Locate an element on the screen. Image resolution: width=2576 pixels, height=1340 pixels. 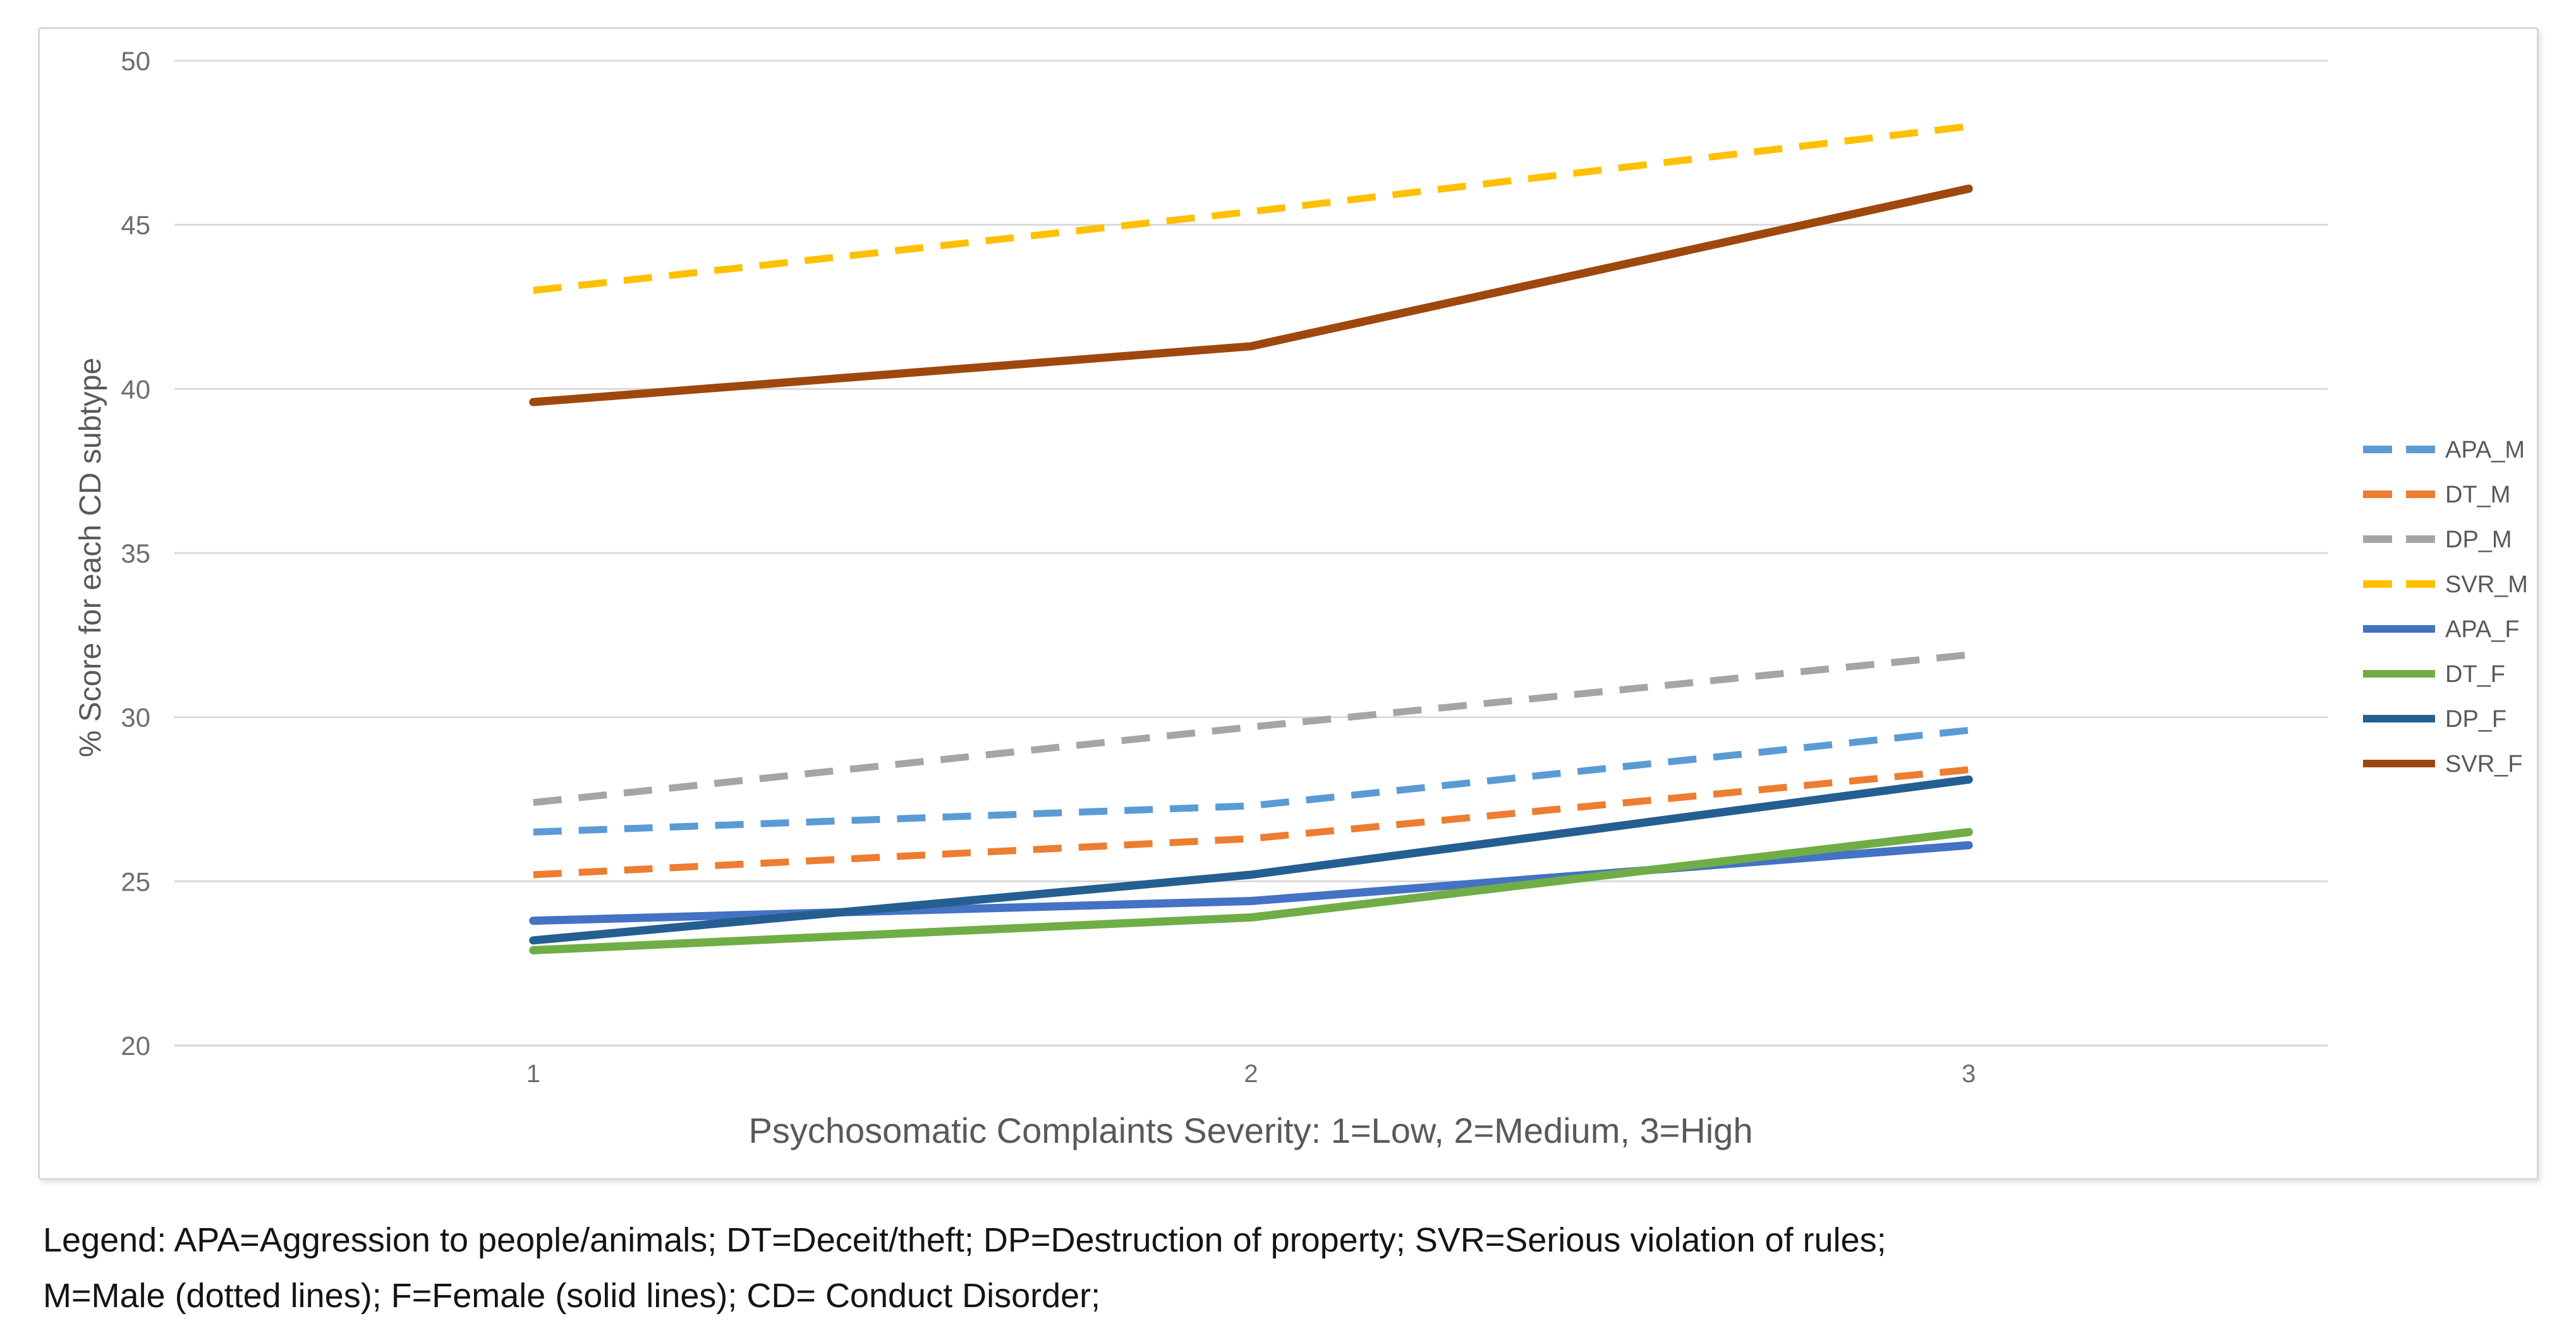
chart-legend: APA_M DT_M DP_M SVR_M APA_F DT_F DP_F SVR_F is located at coordinates (2445, 607).